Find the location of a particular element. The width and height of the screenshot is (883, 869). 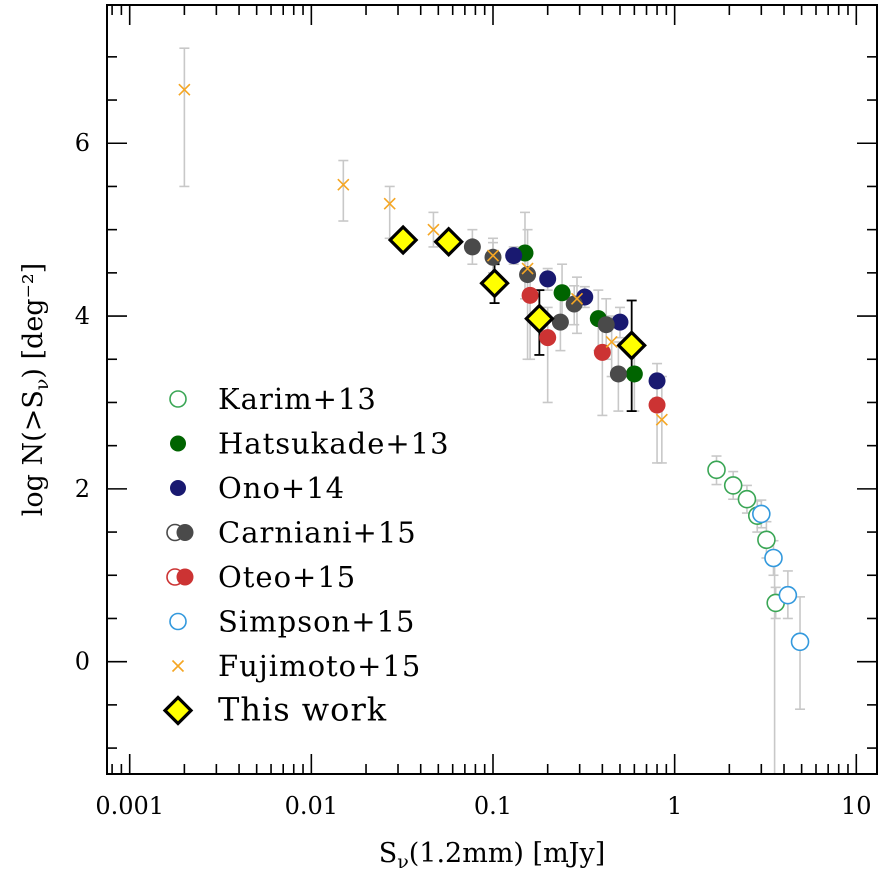

x-tick-label: 0.01 is located at coordinates (311, 806).